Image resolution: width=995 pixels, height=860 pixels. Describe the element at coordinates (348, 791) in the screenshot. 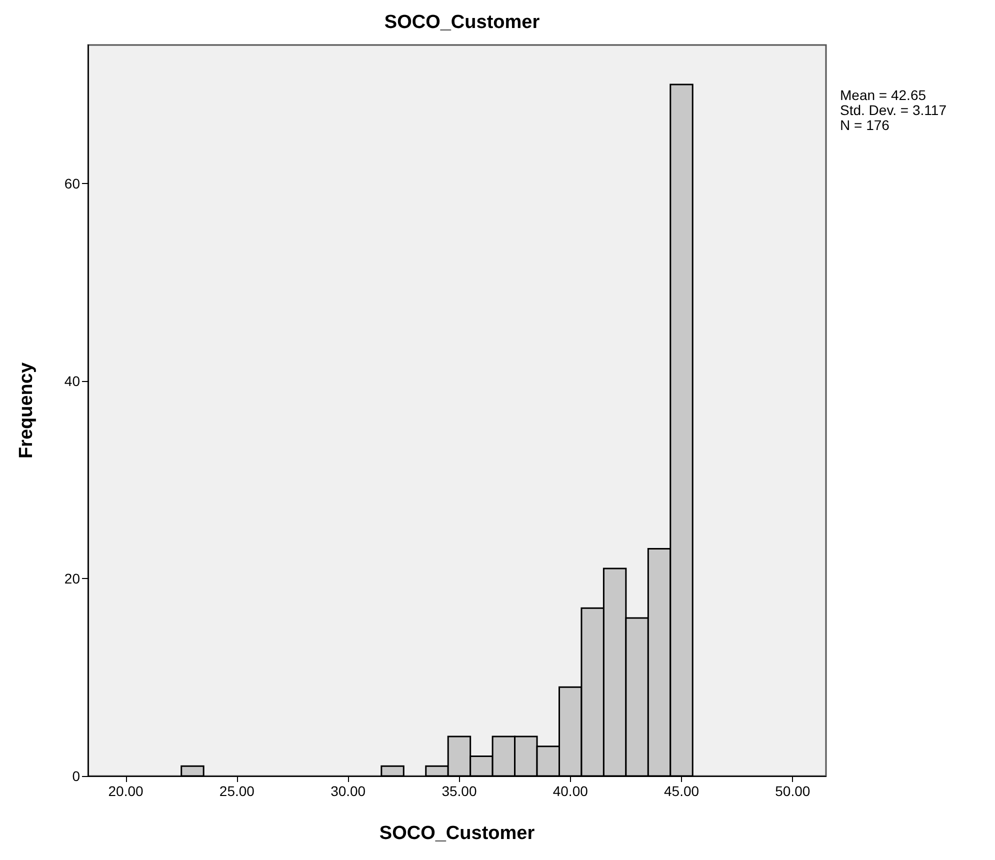

I see `x-tick-label: 30.00` at that location.